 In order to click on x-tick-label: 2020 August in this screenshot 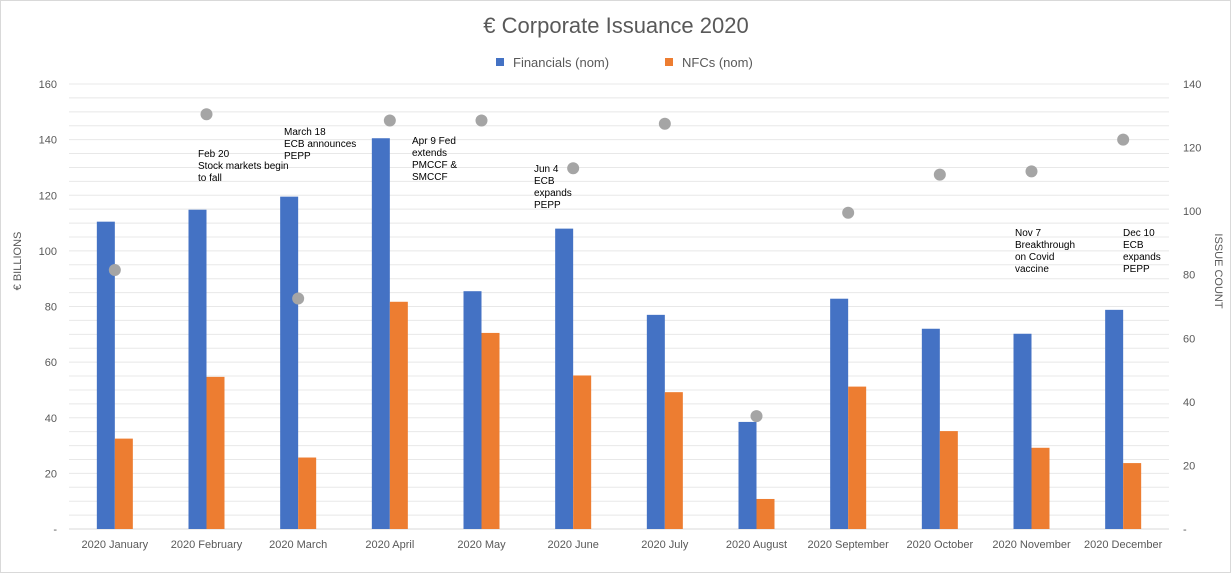, I will do `click(756, 545)`.